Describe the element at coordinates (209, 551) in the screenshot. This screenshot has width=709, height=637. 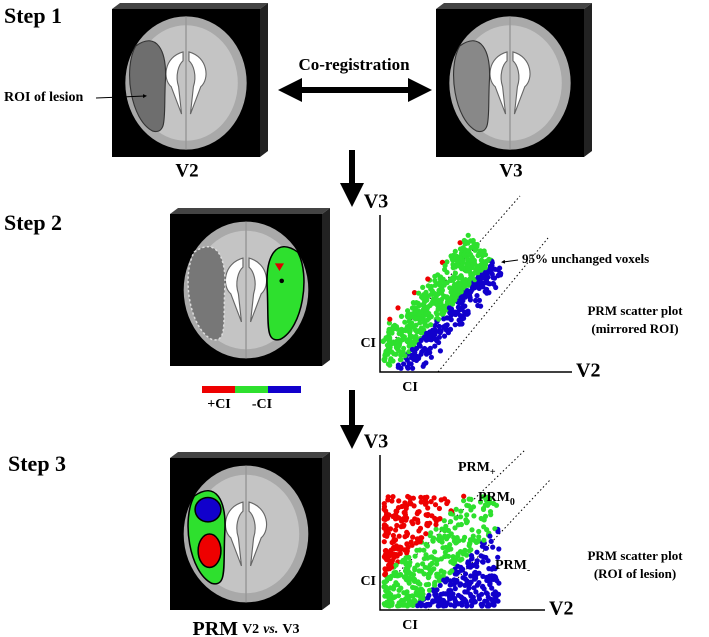
I see `region` at that location.